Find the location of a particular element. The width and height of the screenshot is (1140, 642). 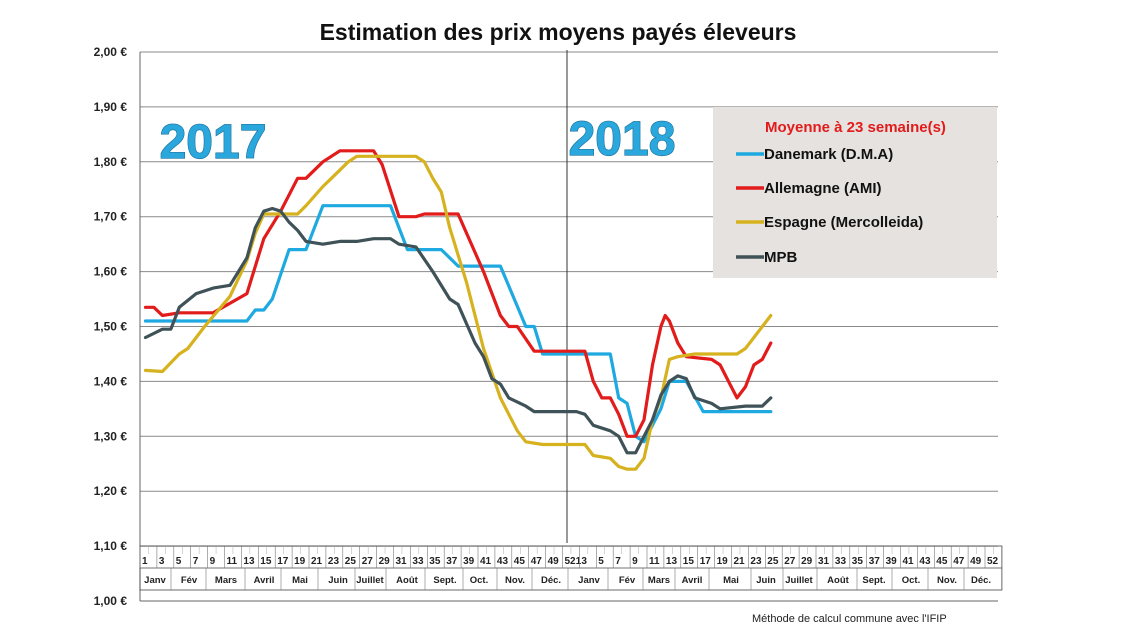

week-tick-label: 52 is located at coordinates (993, 561).